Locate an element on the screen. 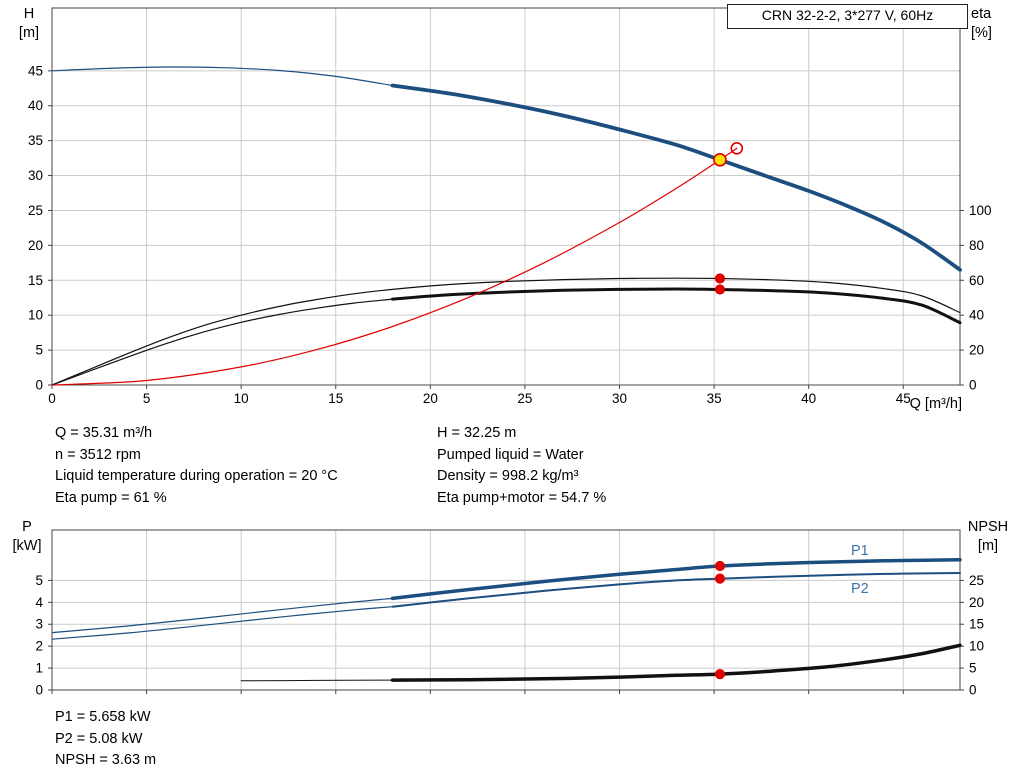  h-axis-unit: [m] is located at coordinates (29, 33).